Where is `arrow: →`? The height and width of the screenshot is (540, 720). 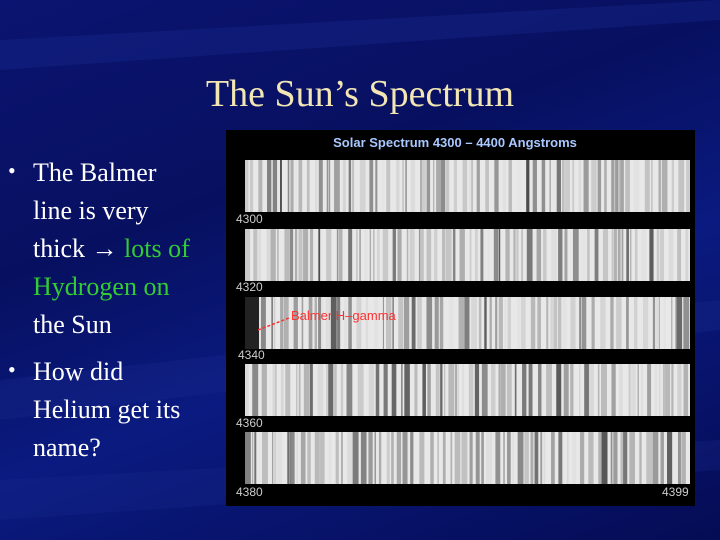
arrow: → is located at coordinates (104, 248).